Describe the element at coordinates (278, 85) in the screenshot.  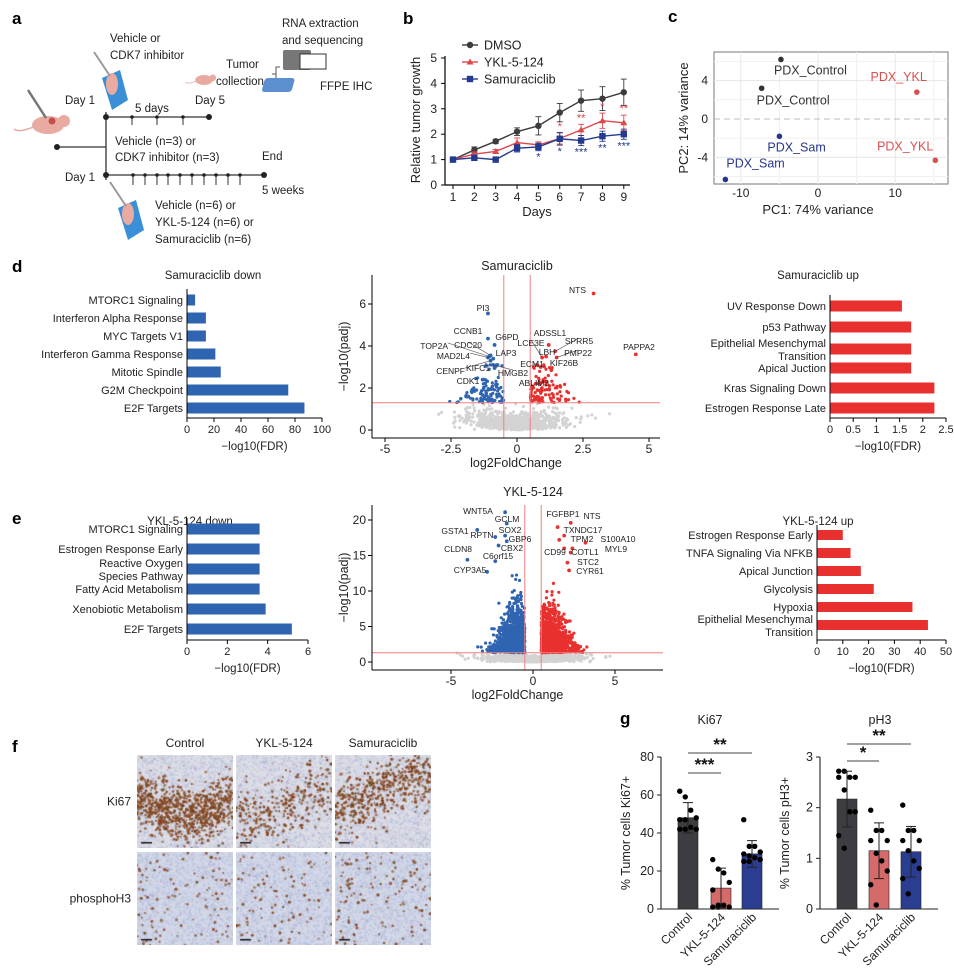
I see `ffpe-block-icon` at that location.